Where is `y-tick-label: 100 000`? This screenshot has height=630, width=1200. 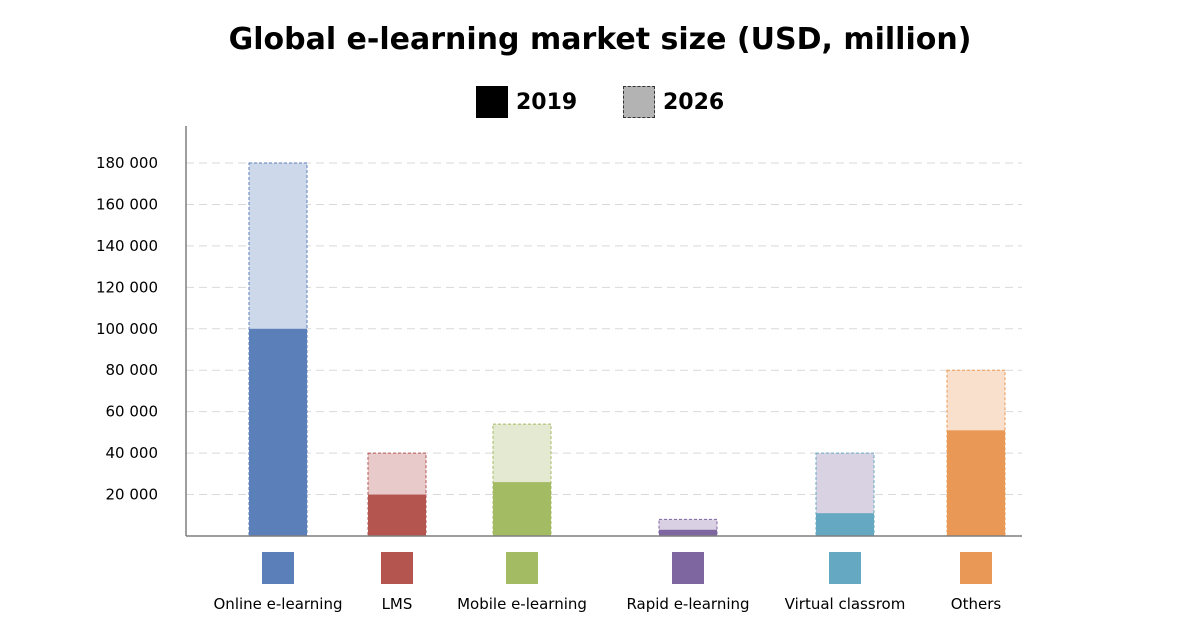
y-tick-label: 100 000 is located at coordinates (127, 329).